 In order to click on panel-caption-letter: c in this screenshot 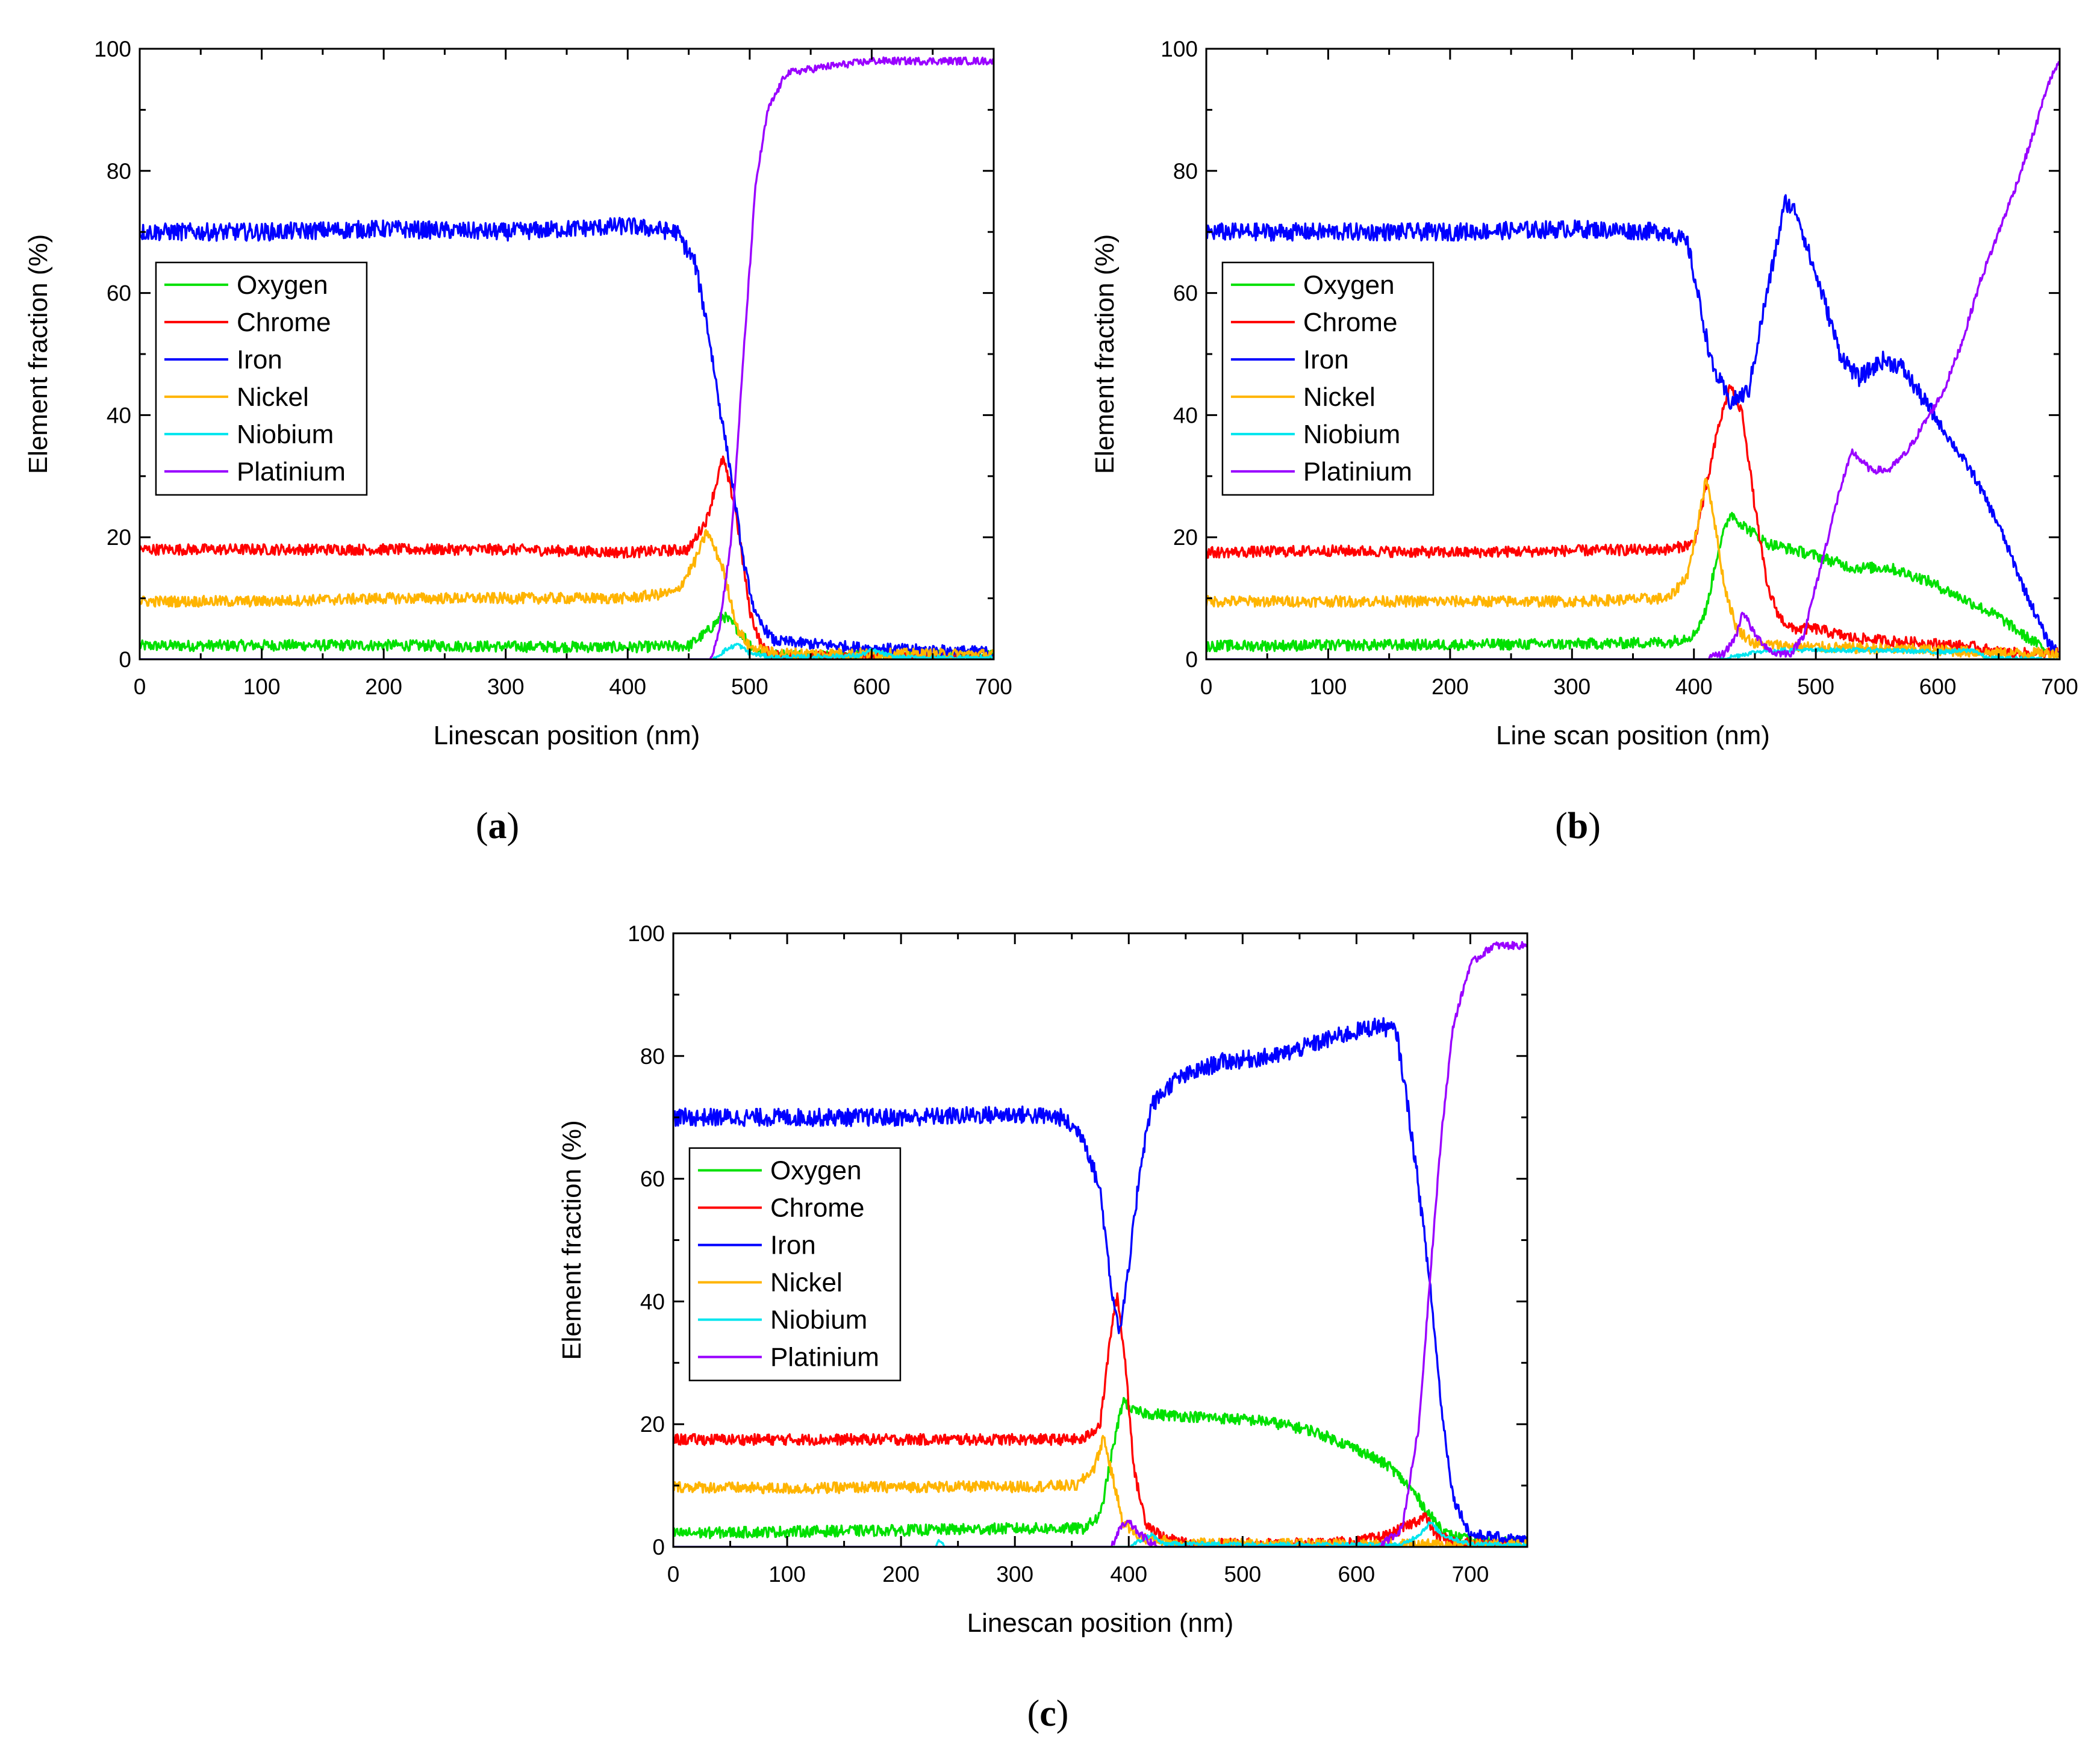, I will do `click(1047, 1713)`.